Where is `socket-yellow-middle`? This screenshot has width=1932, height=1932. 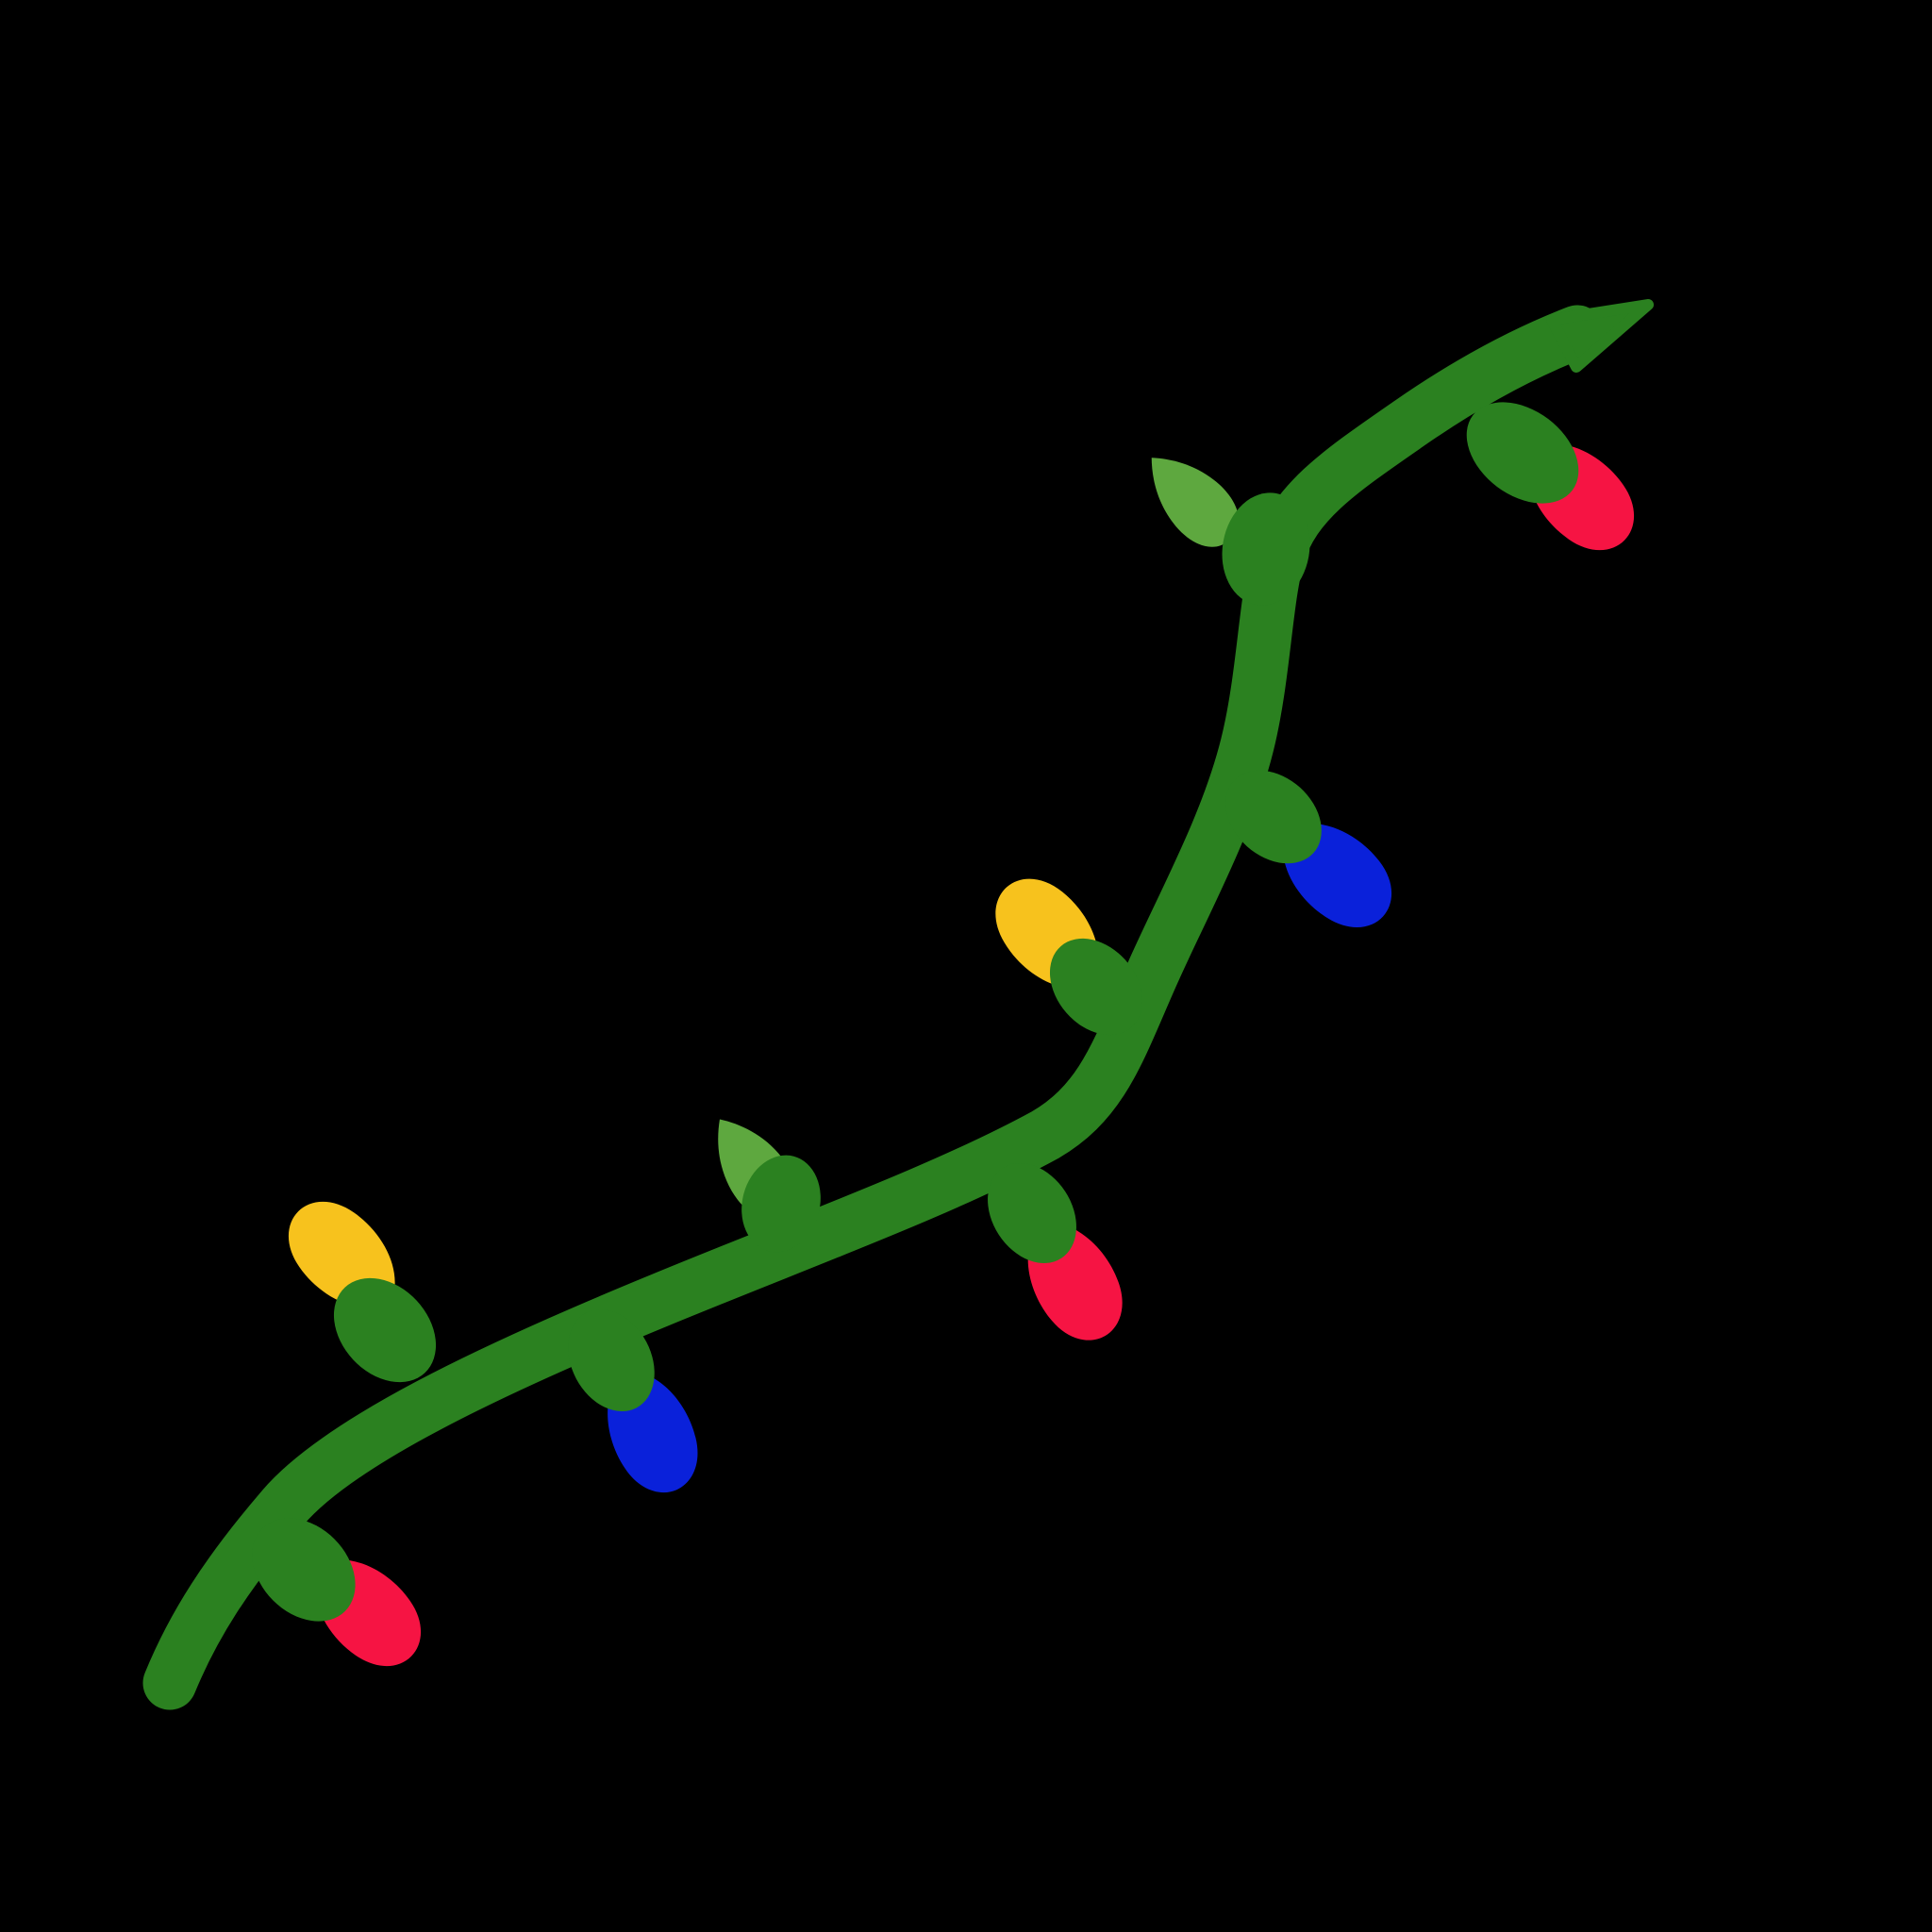
socket-yellow-middle is located at coordinates (1096, 987).